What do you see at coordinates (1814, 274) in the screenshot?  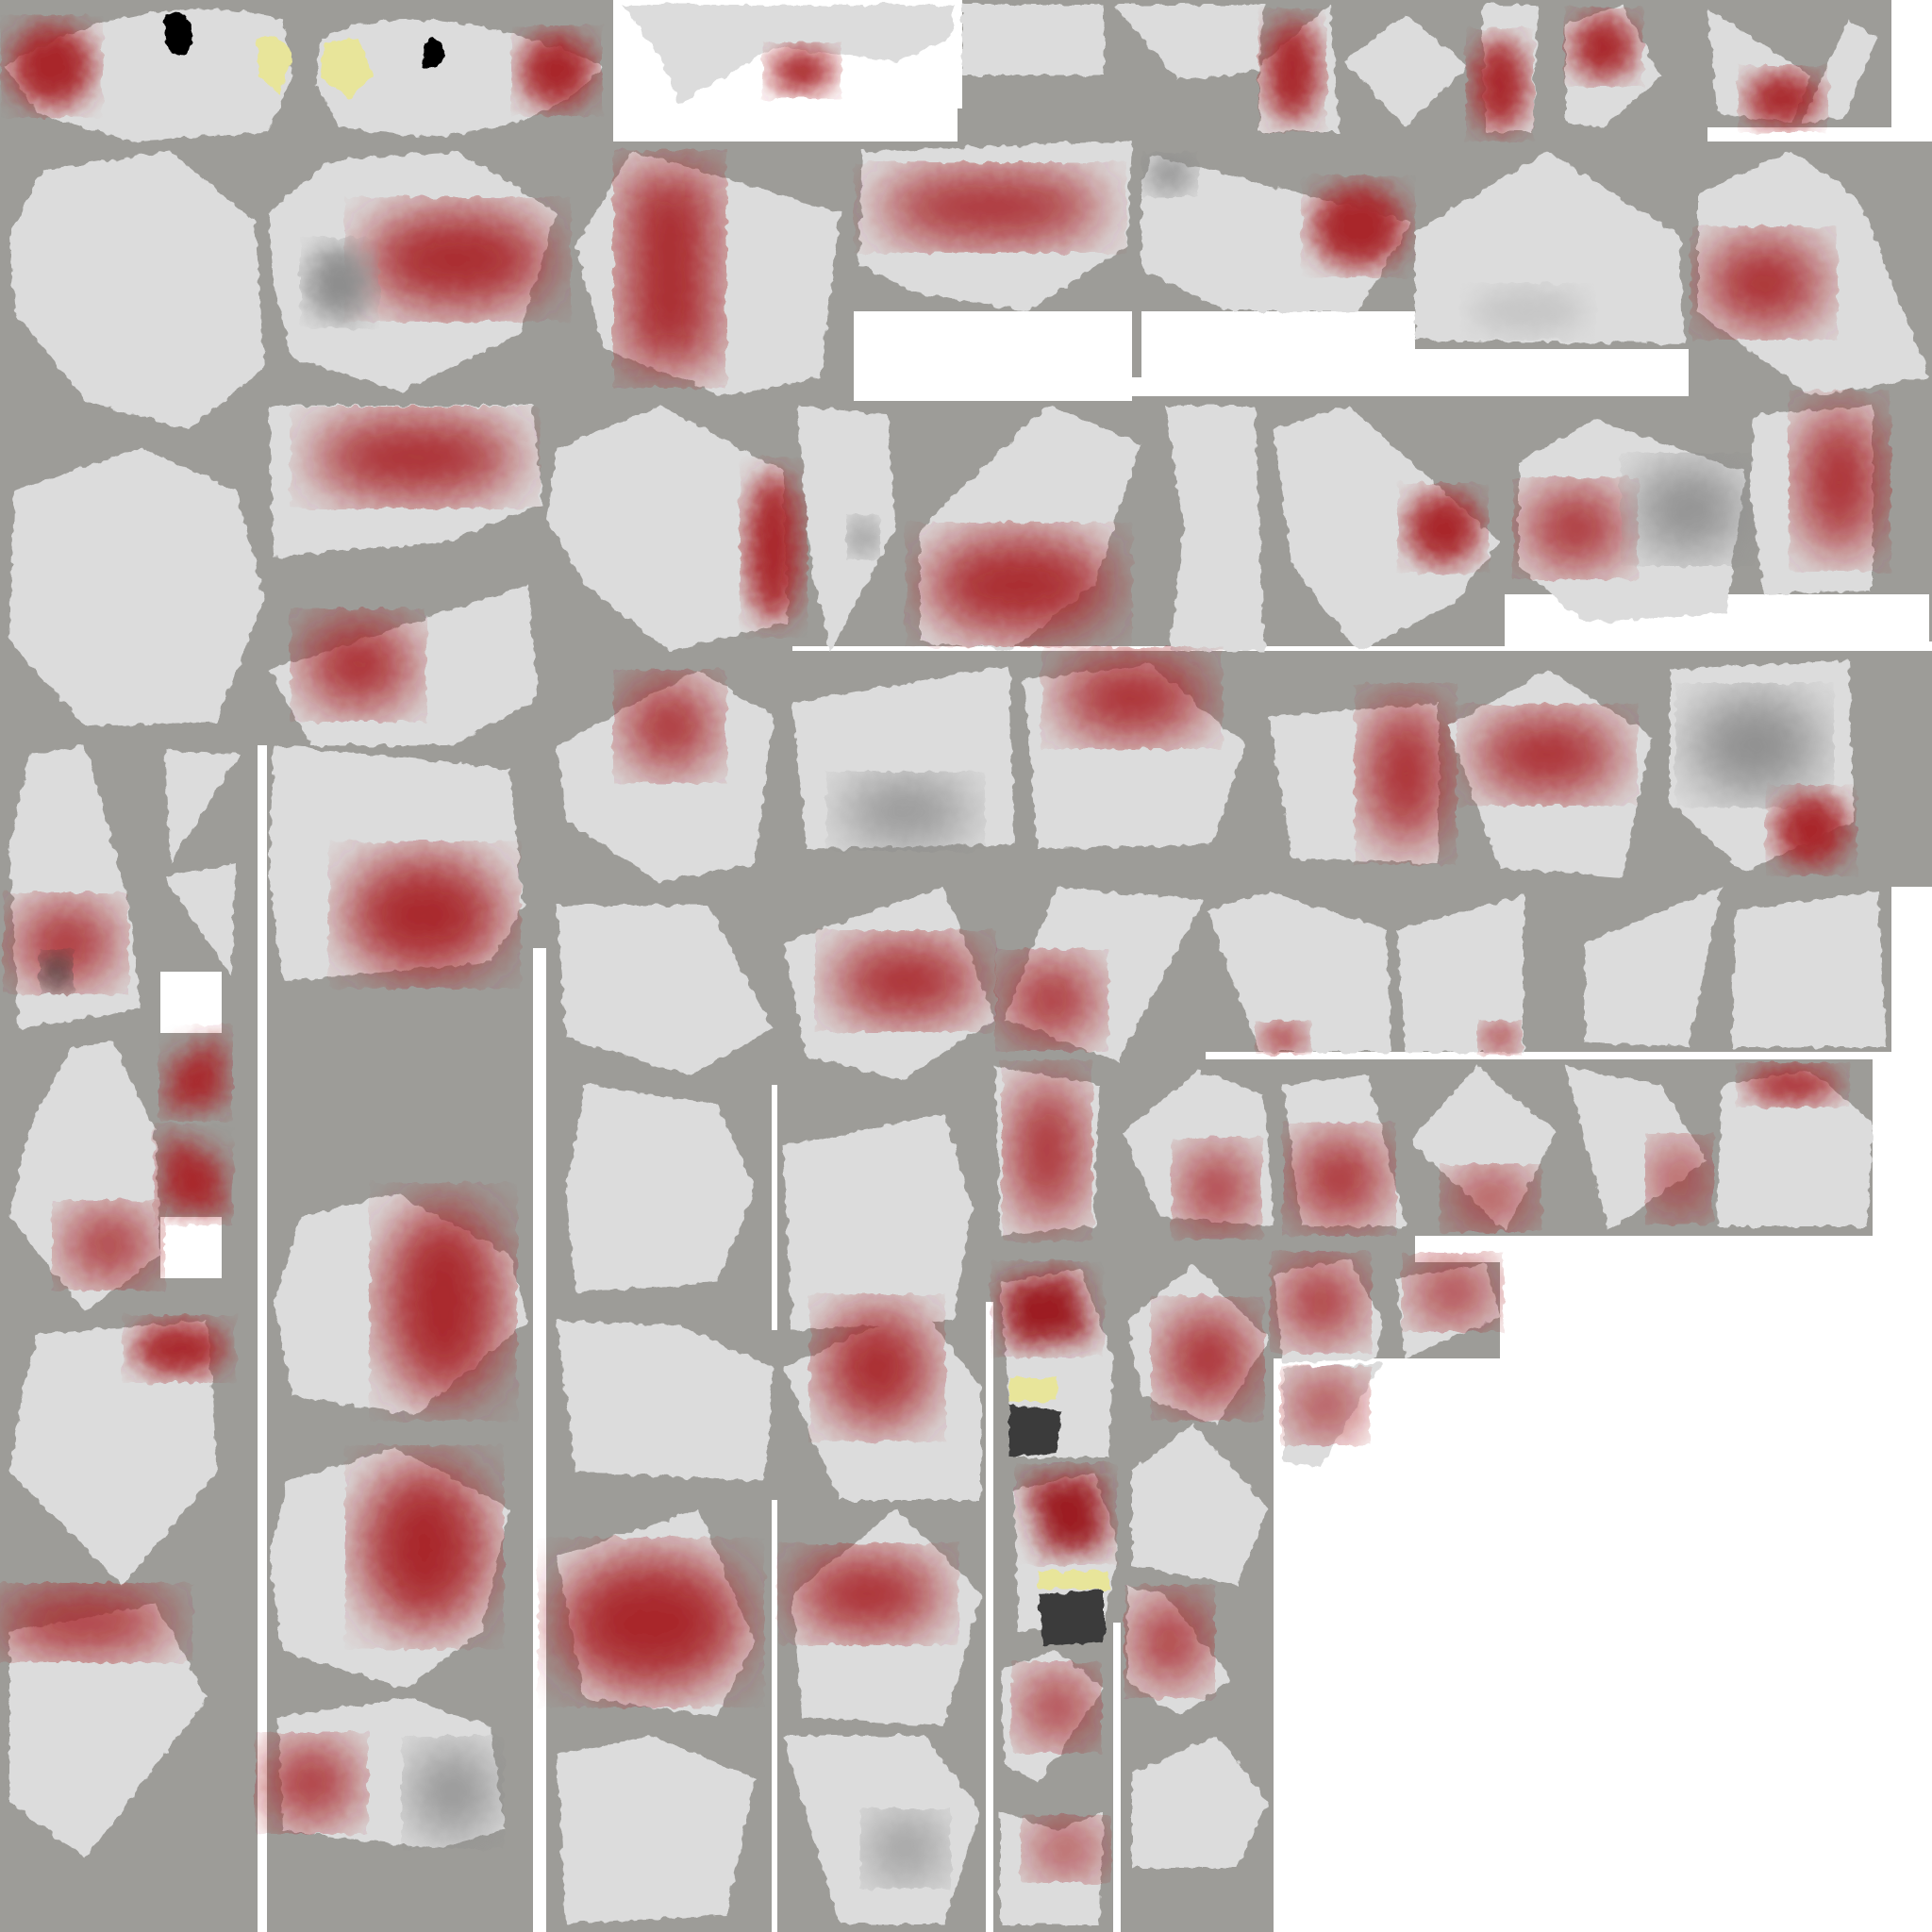 I see `island-r1-g` at bounding box center [1814, 274].